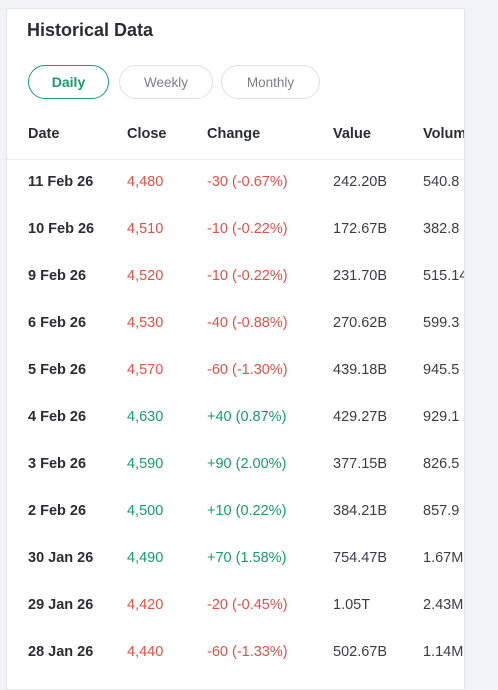  What do you see at coordinates (61, 182) in the screenshot?
I see `cell-date: 11 Feb 26` at bounding box center [61, 182].